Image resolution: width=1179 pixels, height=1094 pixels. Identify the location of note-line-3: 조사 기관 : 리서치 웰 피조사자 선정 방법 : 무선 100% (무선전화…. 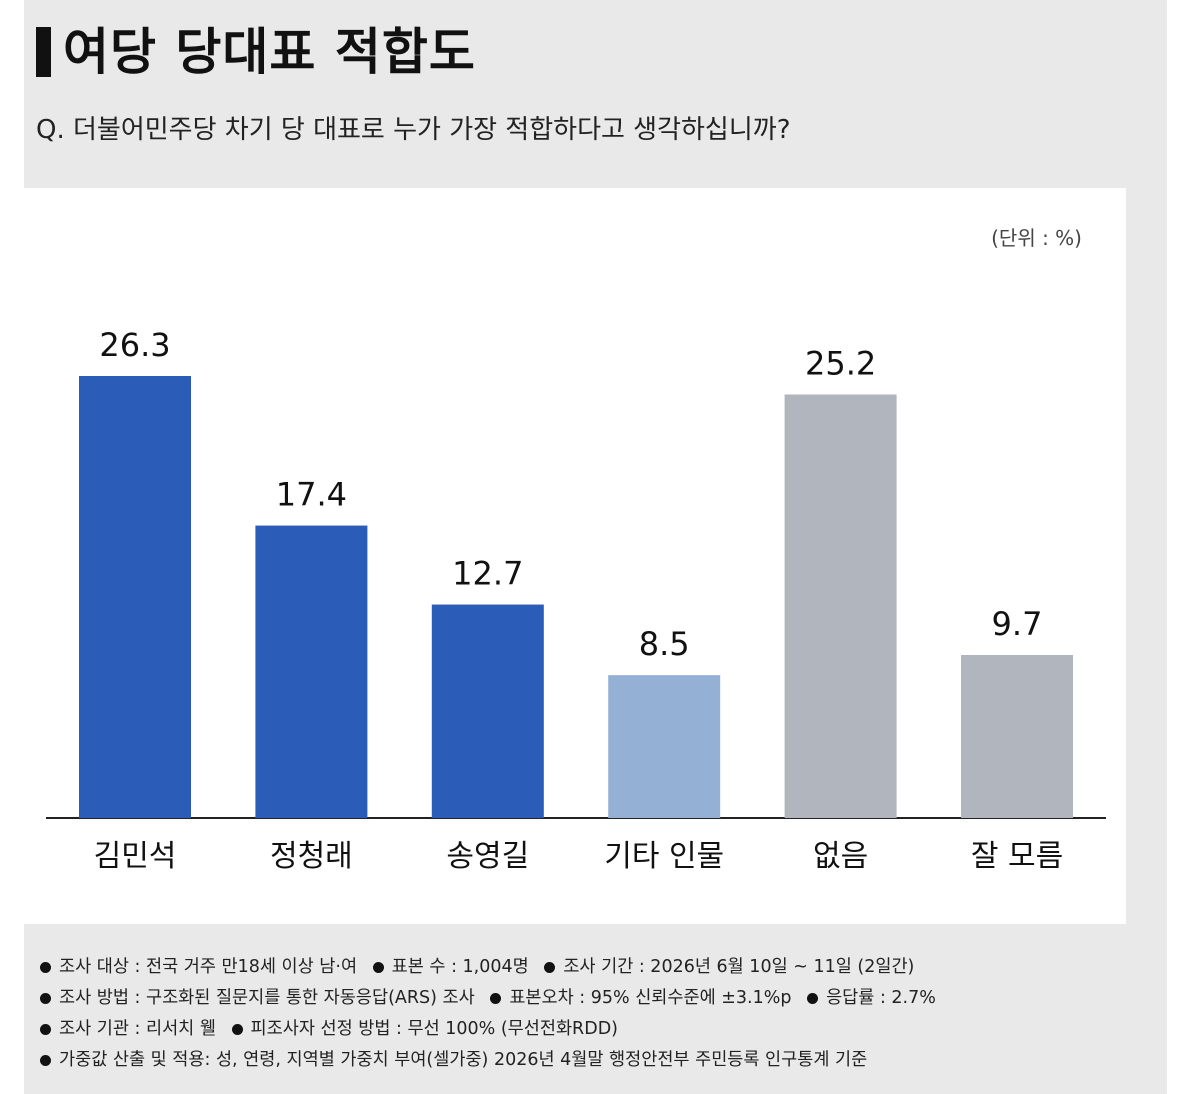
(585, 1029).